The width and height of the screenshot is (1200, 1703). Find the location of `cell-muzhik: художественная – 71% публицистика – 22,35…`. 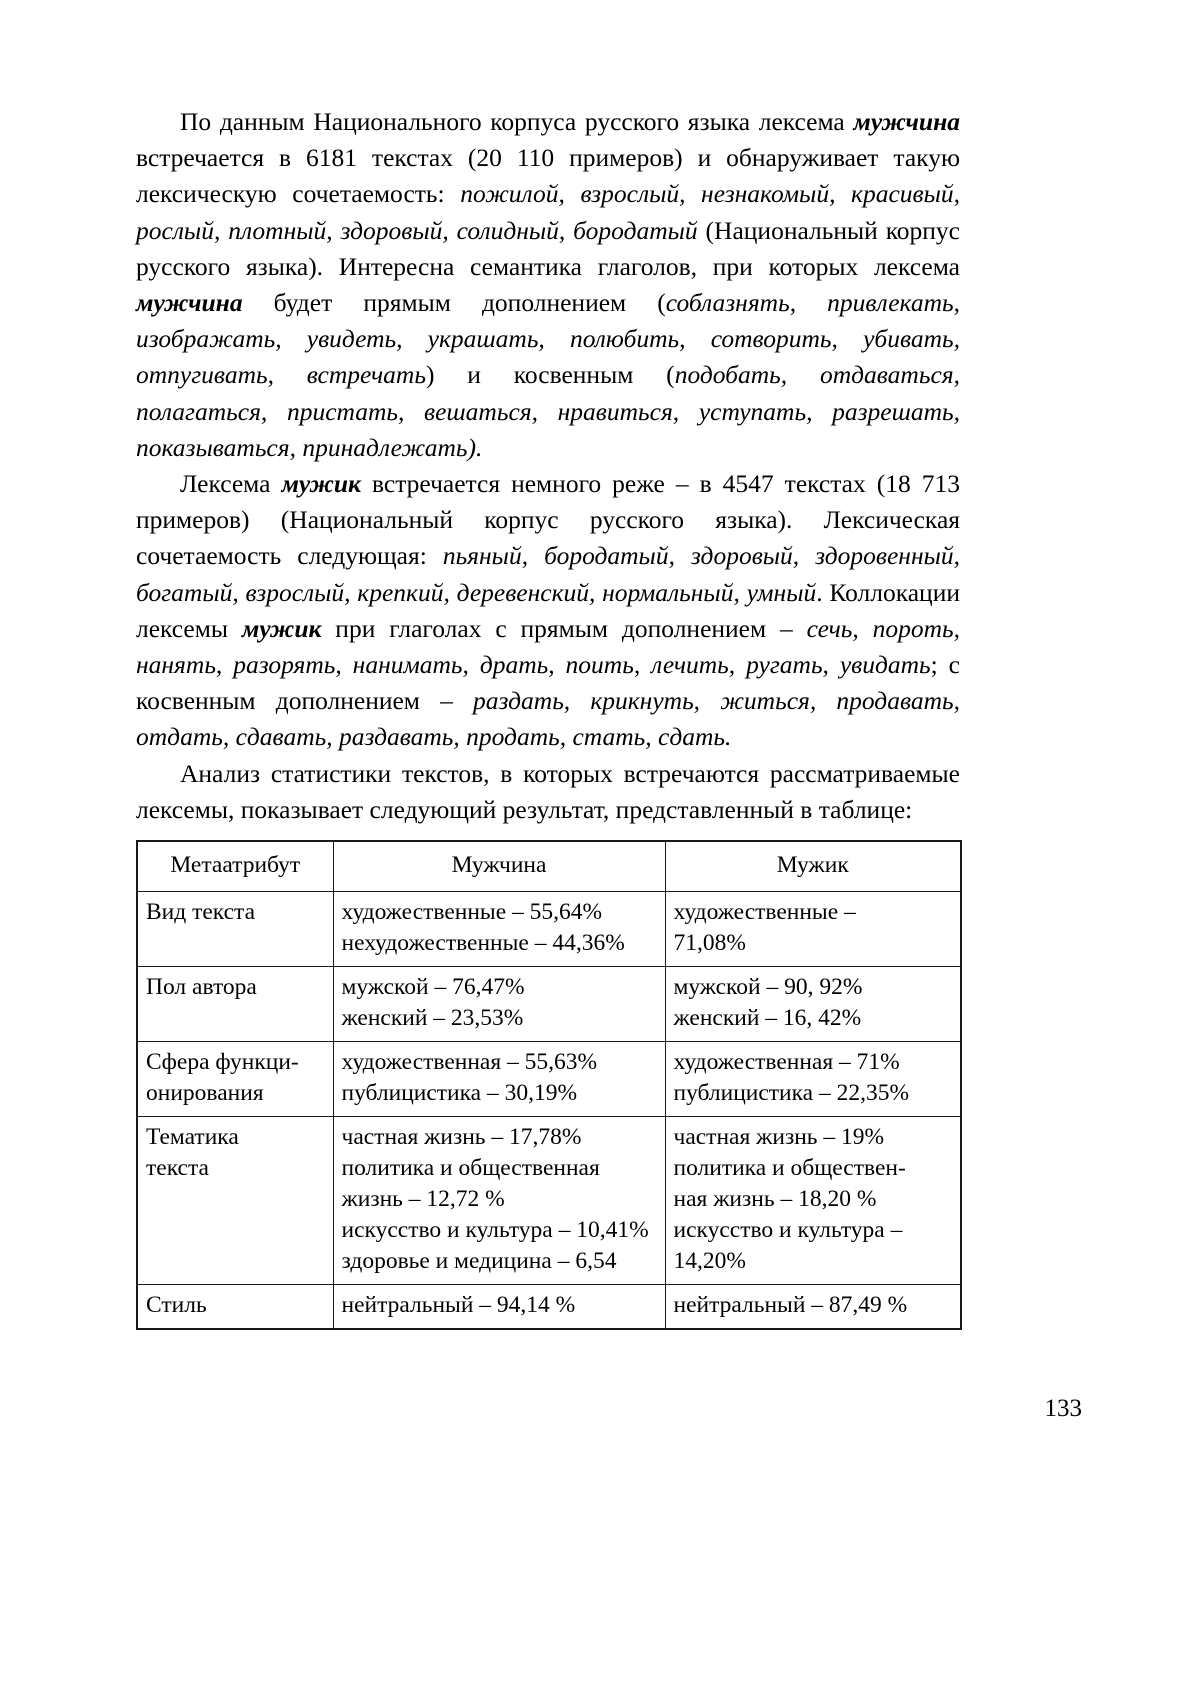

cell-muzhik: художественная – 71% публицистика – 22,35… is located at coordinates (813, 1079).